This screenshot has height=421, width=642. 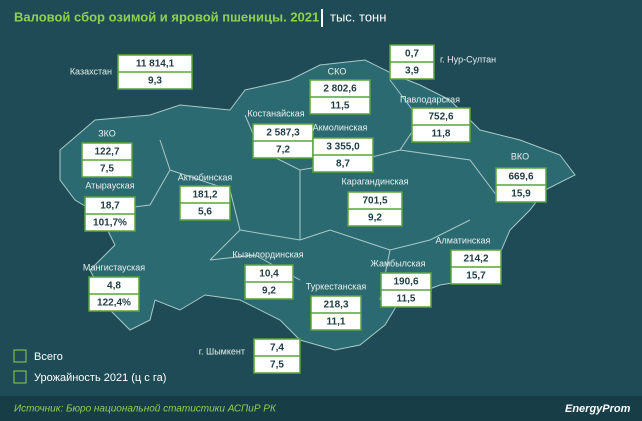 I want to click on yield-value: 11,1, so click(x=336, y=322).